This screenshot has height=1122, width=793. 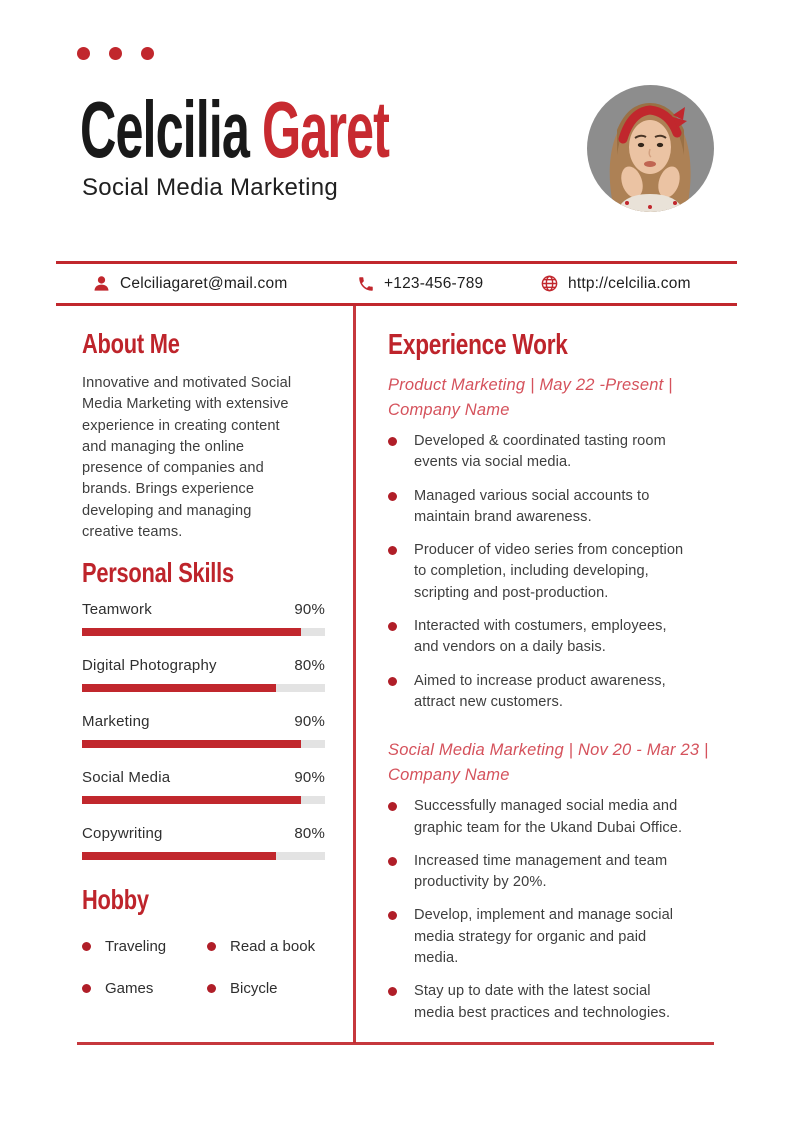 What do you see at coordinates (549, 283) in the screenshot?
I see `globe-icon` at bounding box center [549, 283].